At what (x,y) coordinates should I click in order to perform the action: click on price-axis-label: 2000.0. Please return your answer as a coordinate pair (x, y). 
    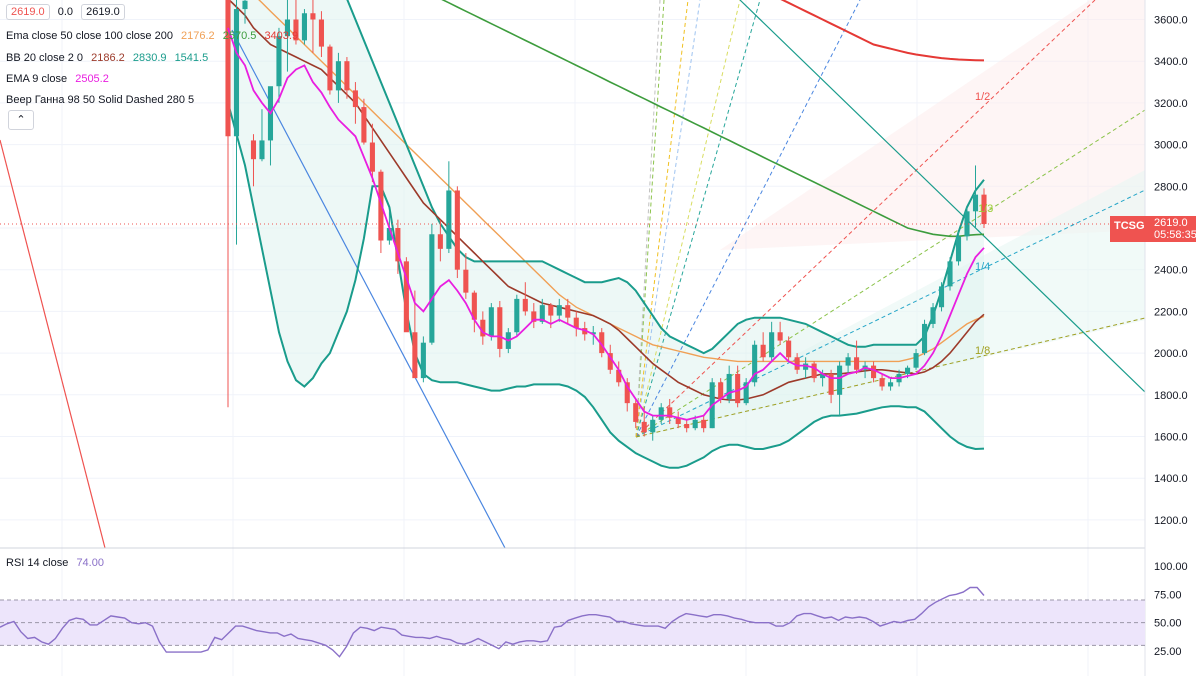
    Looking at the image, I should click on (1171, 354).